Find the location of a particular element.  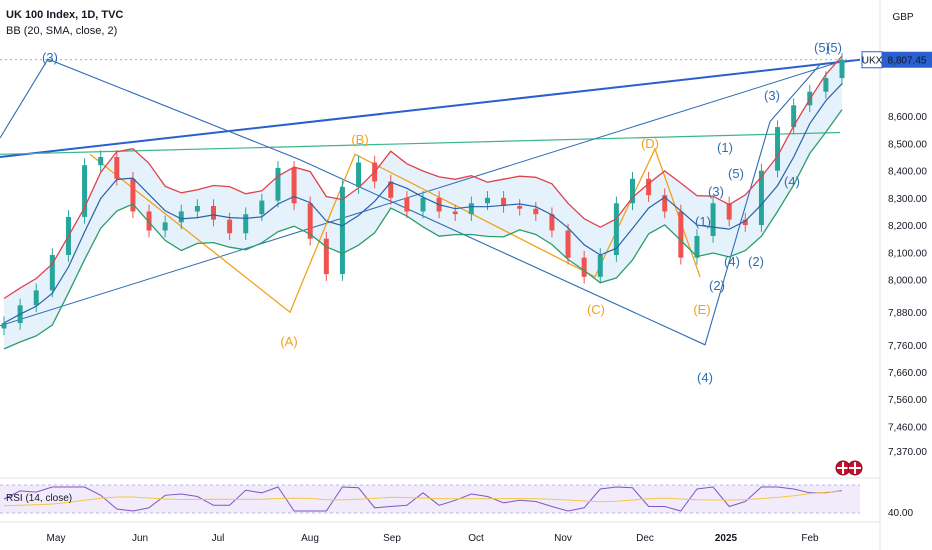

y-tick-label: 7,370.00 is located at coordinates (907, 452).